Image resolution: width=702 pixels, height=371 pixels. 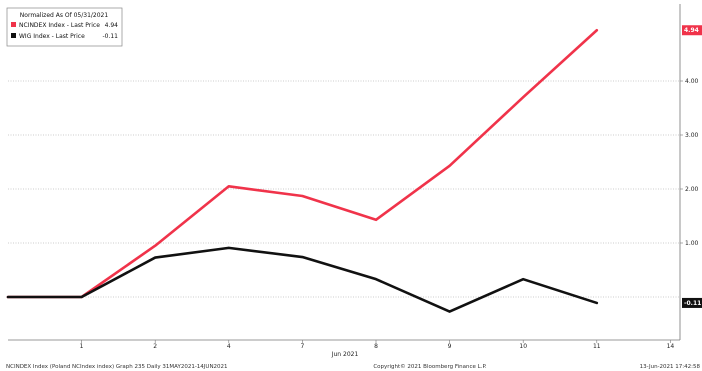 I want to click on x-tick-label: 4, so click(x=229, y=346).